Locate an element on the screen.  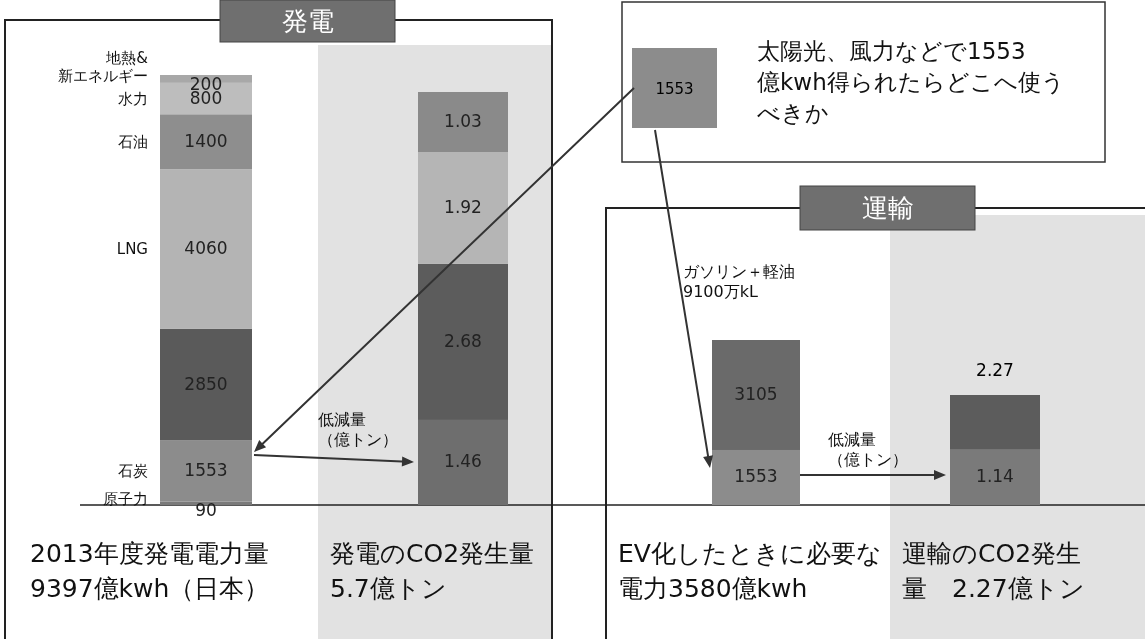
total-label: 2.27 is located at coordinates (995, 370).